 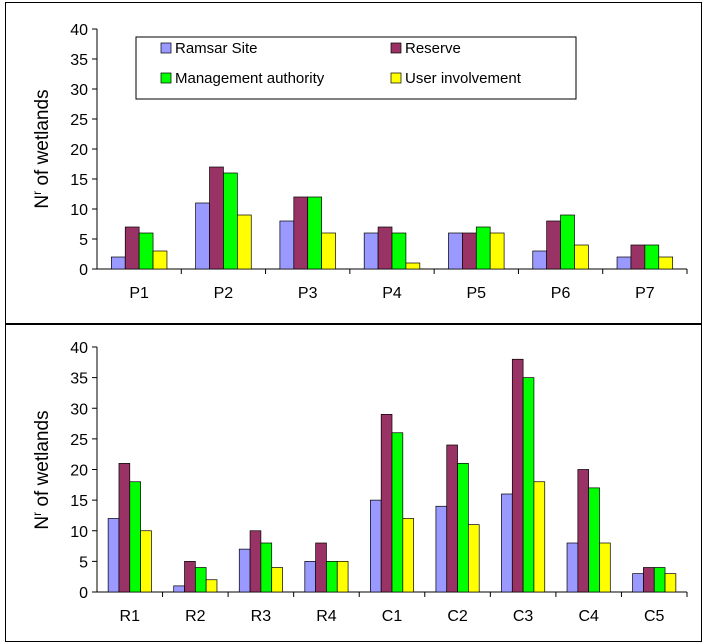 What do you see at coordinates (463, 78) in the screenshot?
I see `legend-label: User involvement` at bounding box center [463, 78].